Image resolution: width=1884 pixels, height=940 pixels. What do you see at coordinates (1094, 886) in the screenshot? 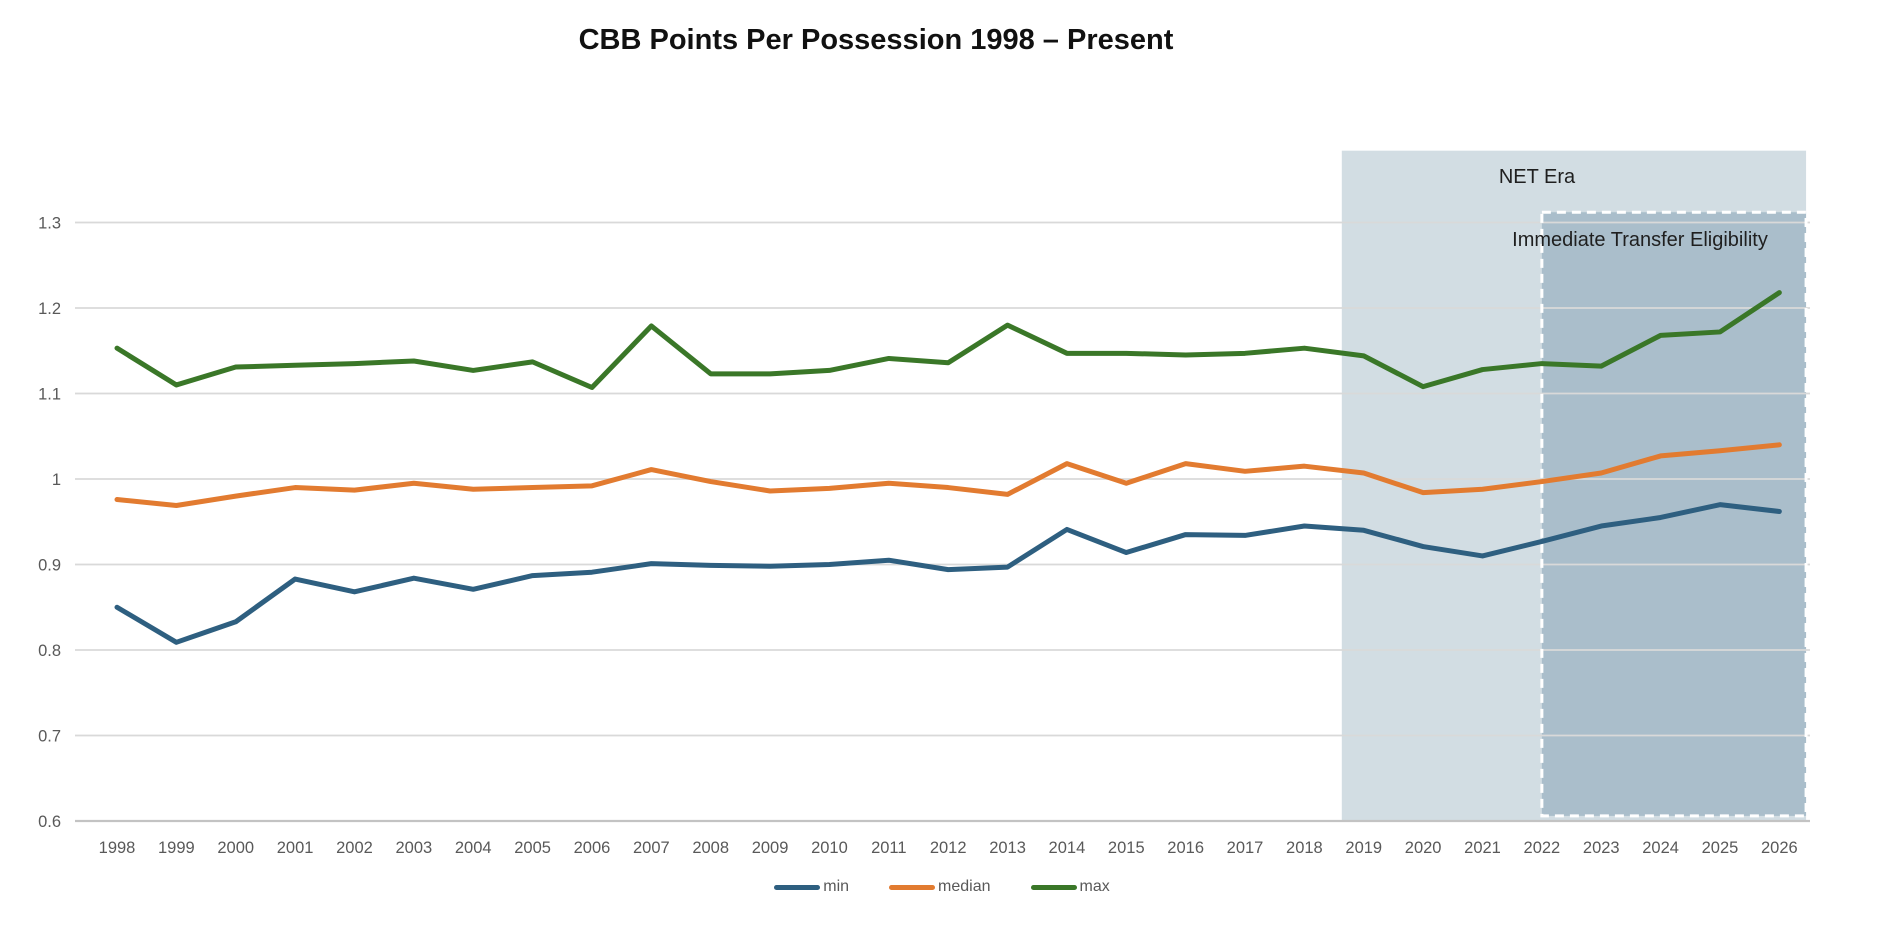
I see `legend-max-label: max` at bounding box center [1094, 886].